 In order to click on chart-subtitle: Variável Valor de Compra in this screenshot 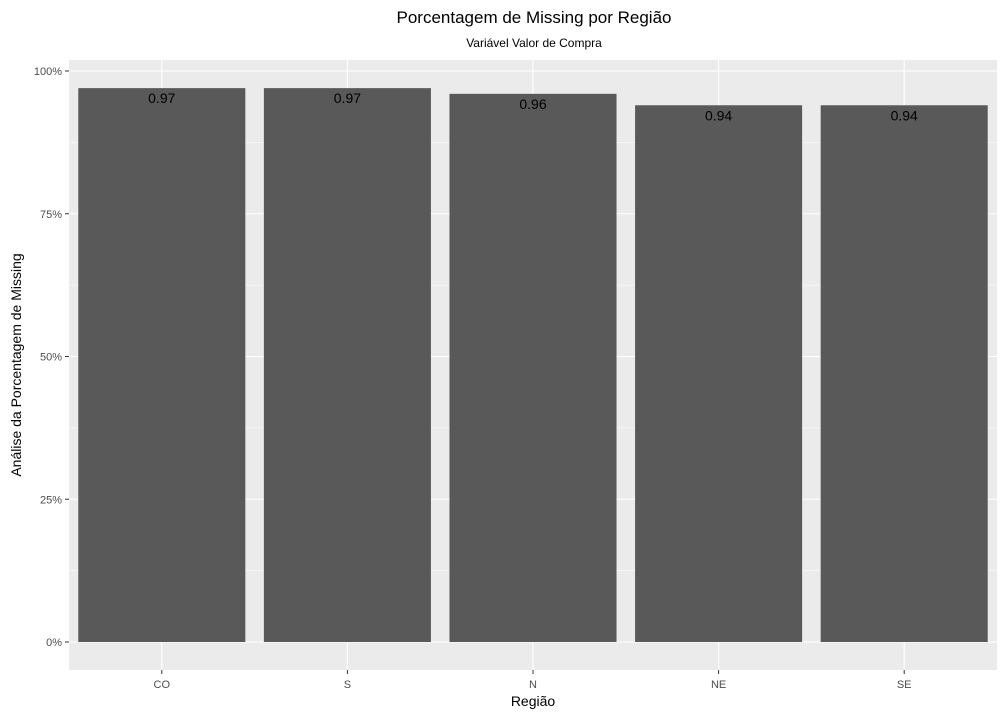, I will do `click(534, 43)`.